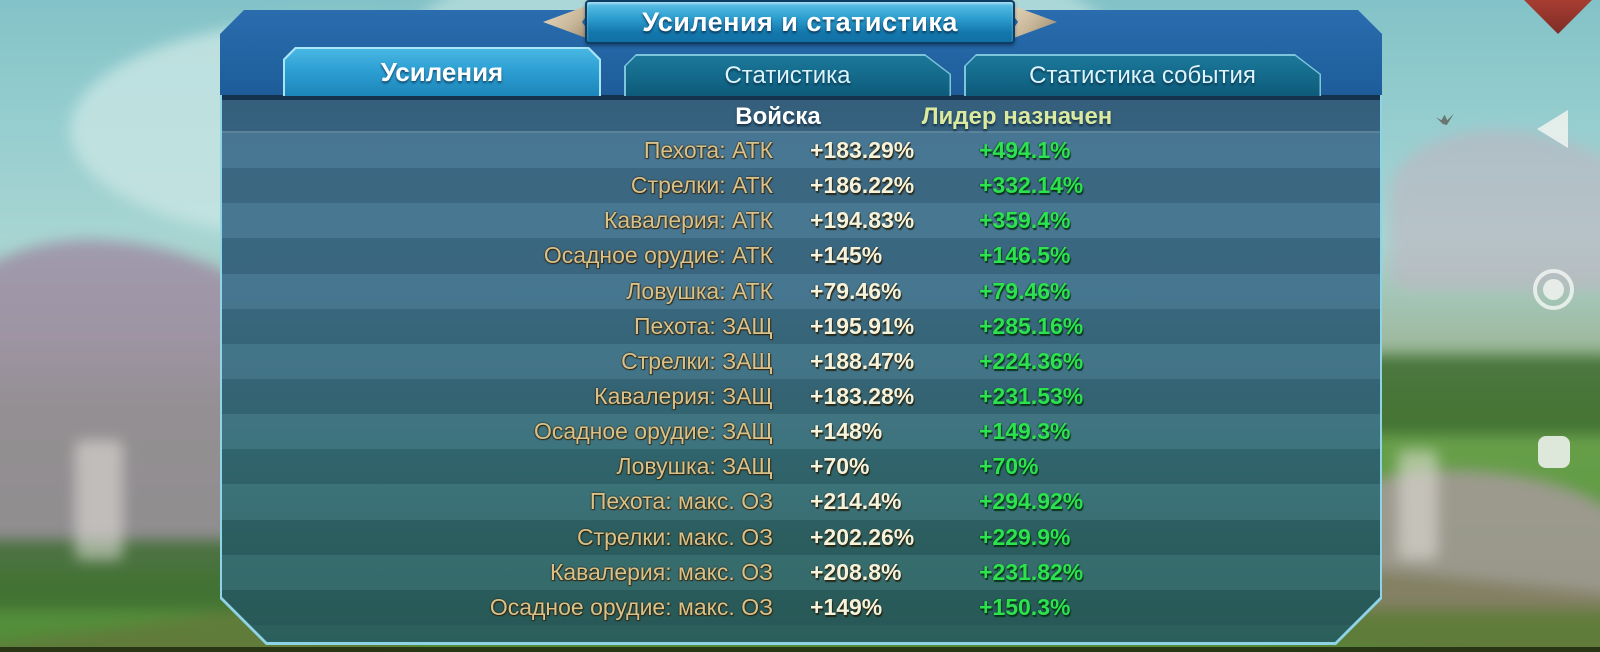 This screenshot has height=652, width=1600. I want to click on tab-event-statistics: Статистика события, so click(1142, 75).